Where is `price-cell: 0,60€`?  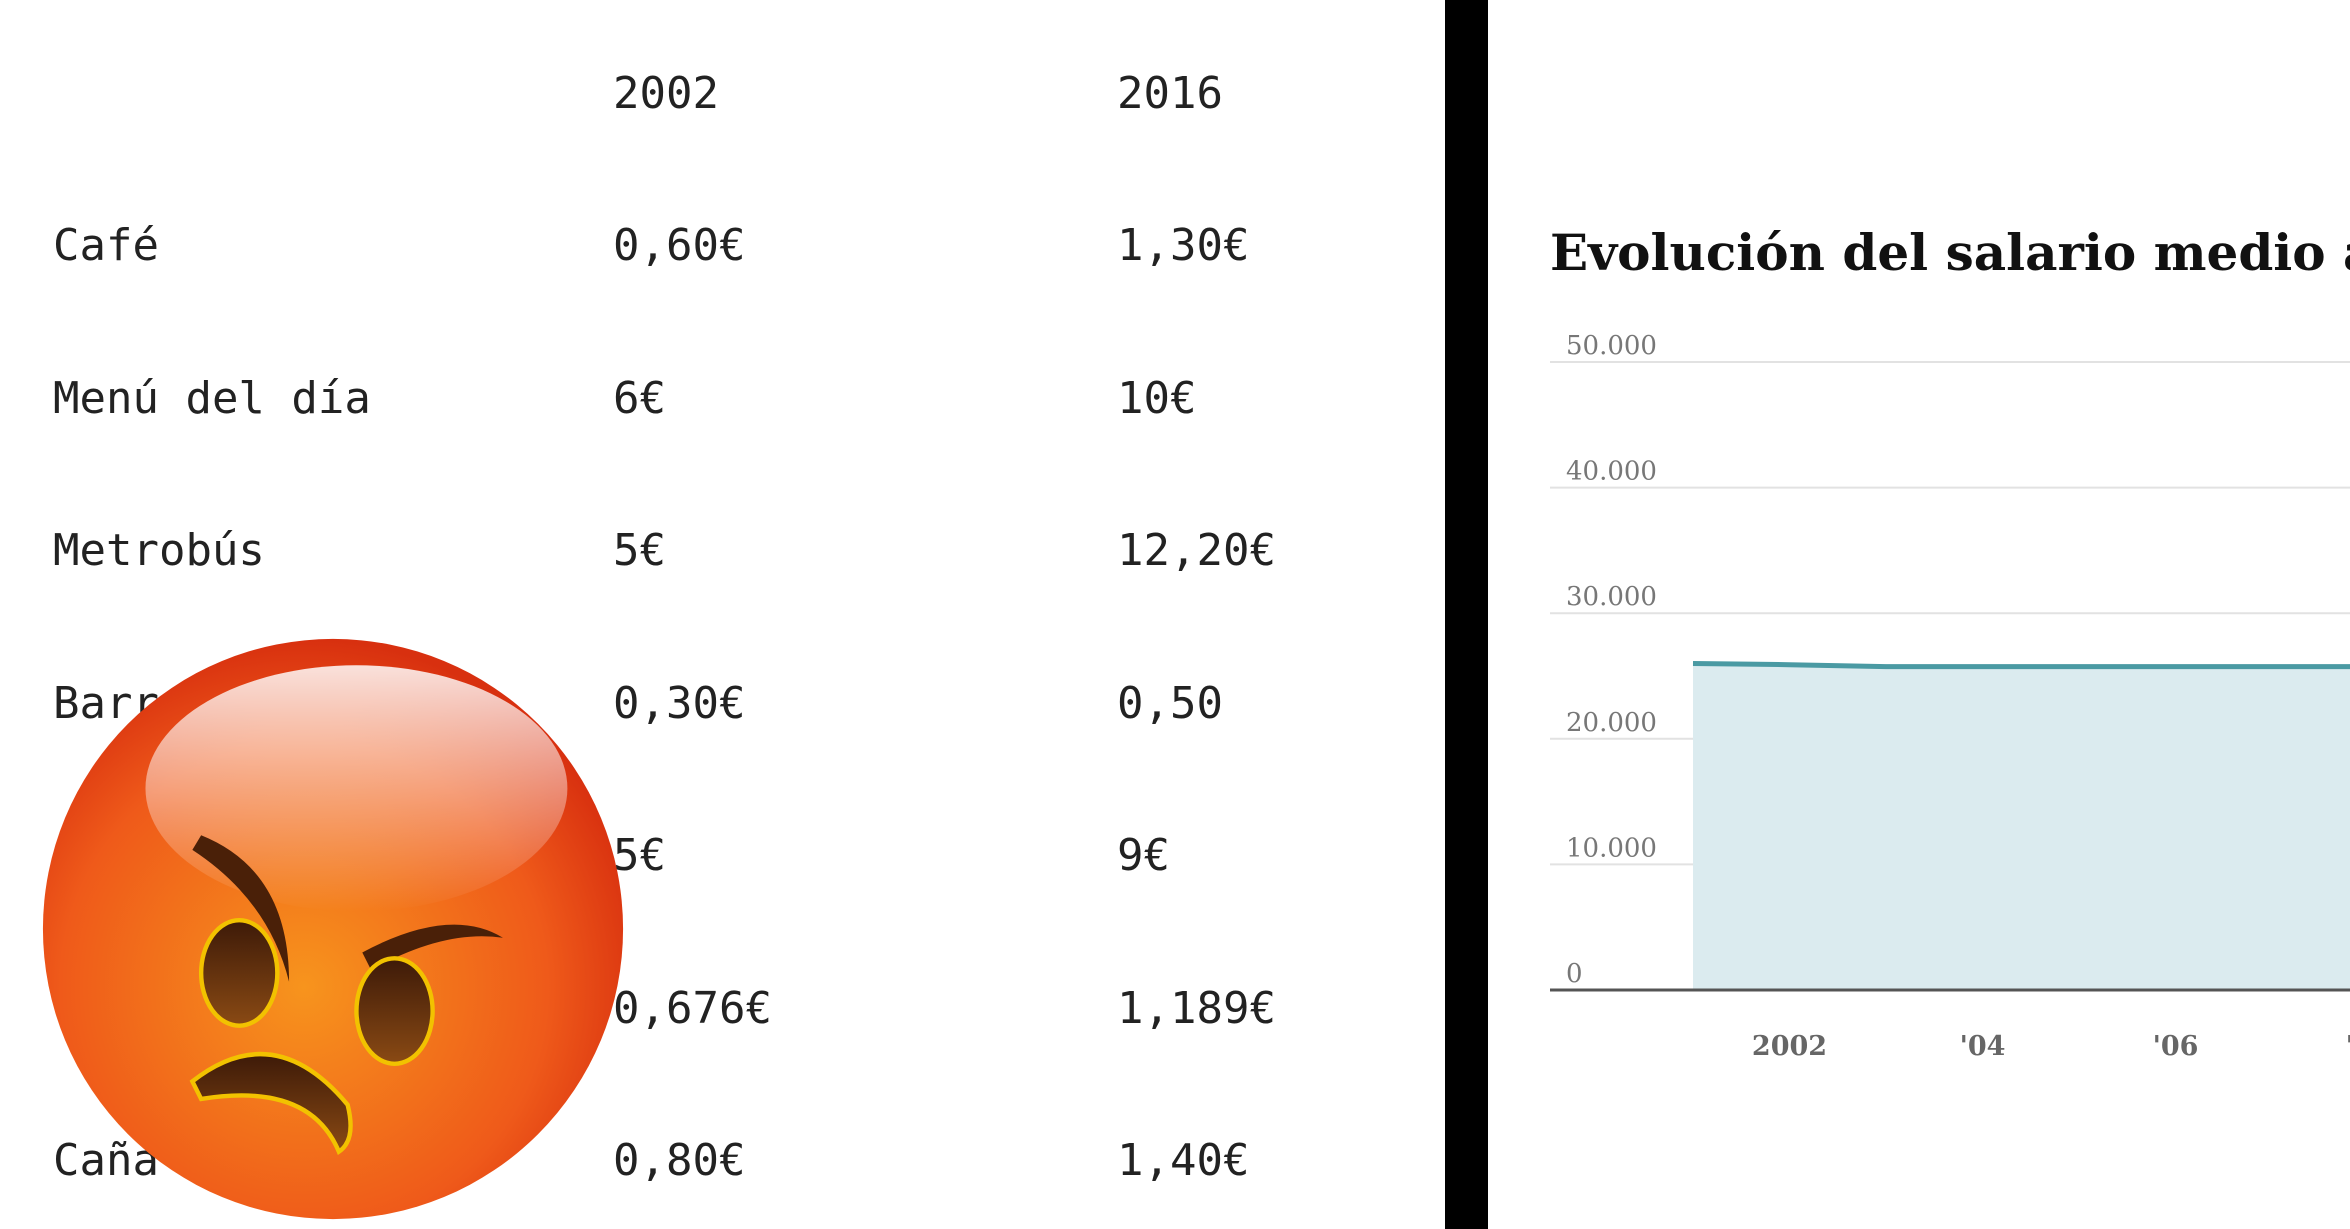 price-cell: 0,60€ is located at coordinates (679, 245).